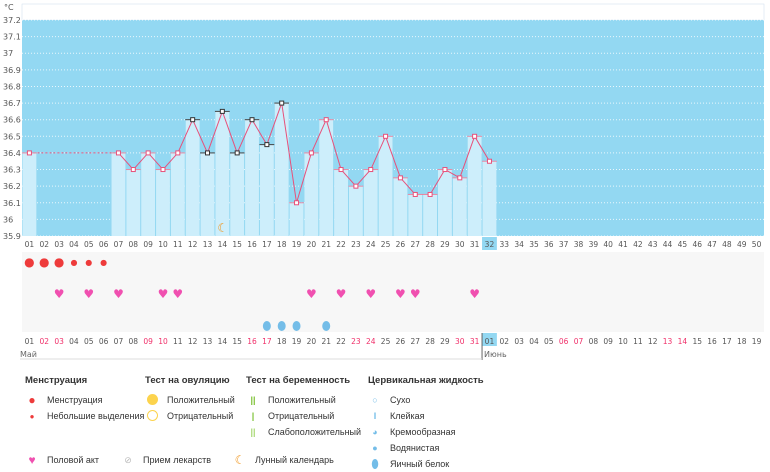  Describe the element at coordinates (148, 244) in the screenshot. I see `cycle-day-label: 09` at that location.